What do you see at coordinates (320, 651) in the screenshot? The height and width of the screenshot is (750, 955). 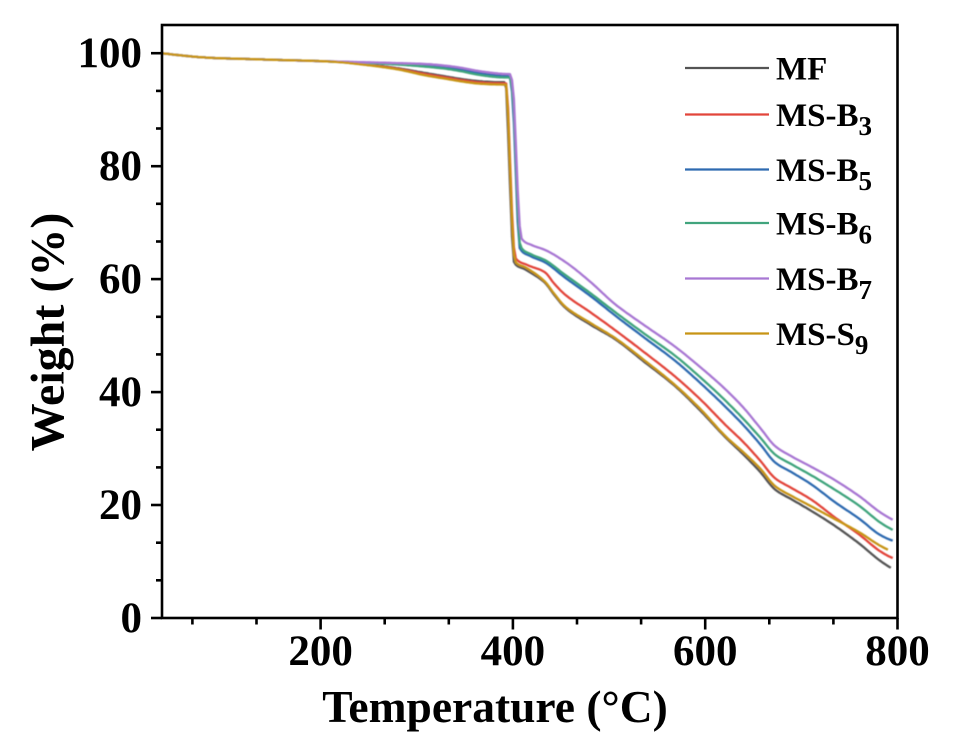 I see `svg-text: 200` at bounding box center [320, 651].